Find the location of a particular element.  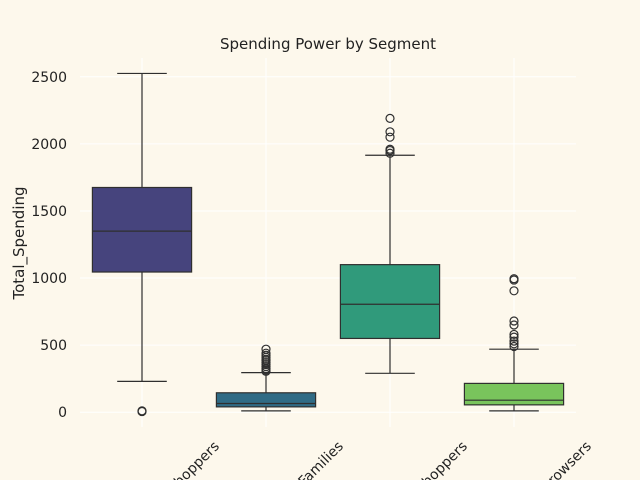

y-tick-label: 2500 is located at coordinates (49, 78).